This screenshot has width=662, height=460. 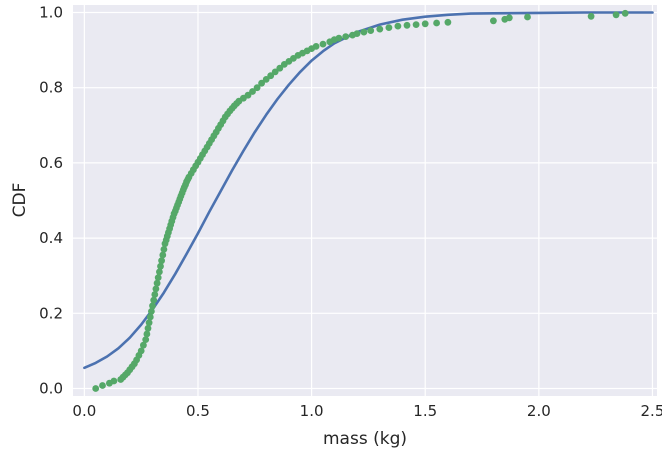 What do you see at coordinates (51, 313) in the screenshot?
I see `y-tick-label: 0.2` at bounding box center [51, 313].